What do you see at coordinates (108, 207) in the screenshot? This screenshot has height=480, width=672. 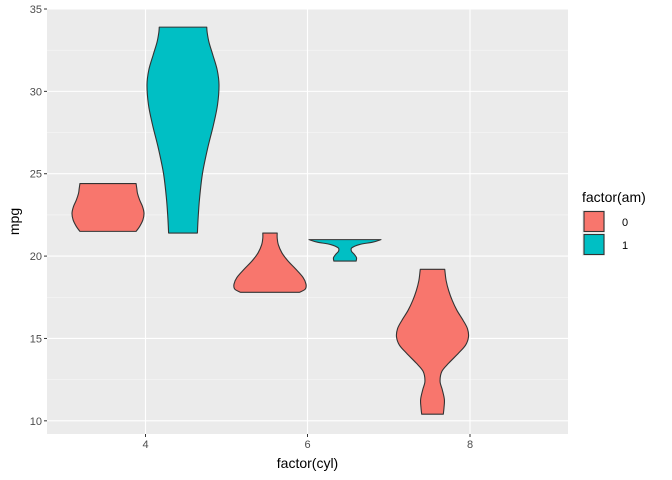 I see `violin-am0-cyl4` at bounding box center [108, 207].